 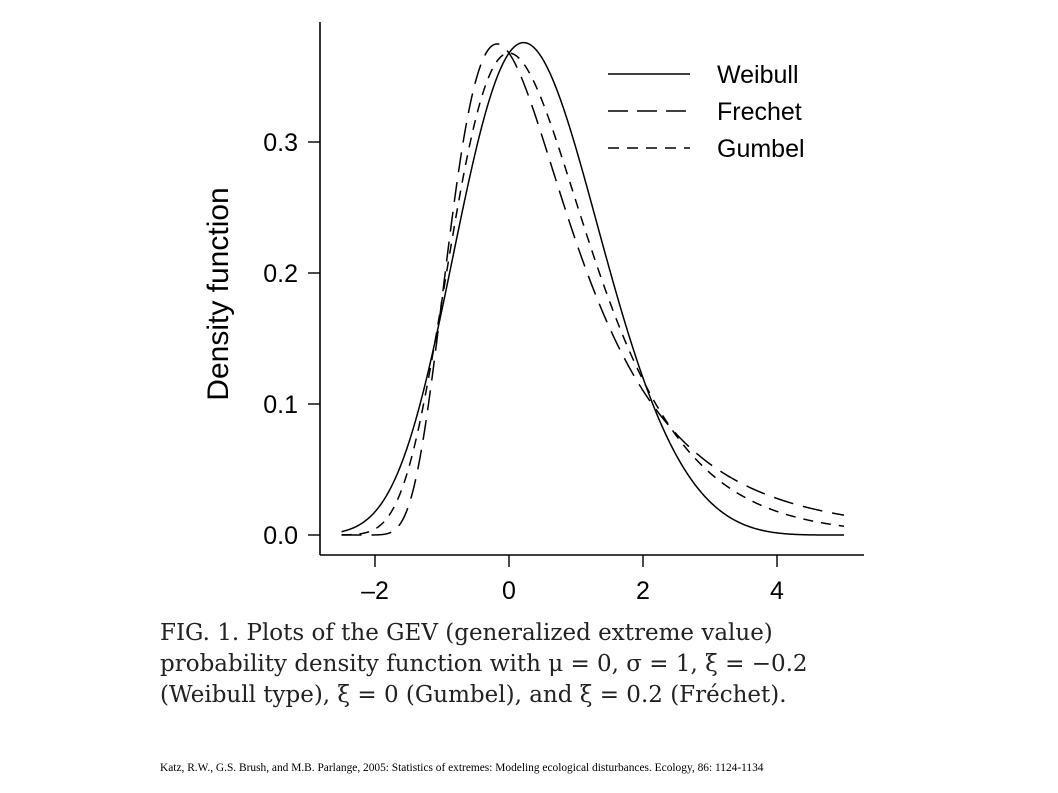 I want to click on y-axis: 0.0 0.1 0.2 0.3, so click(x=291, y=339).